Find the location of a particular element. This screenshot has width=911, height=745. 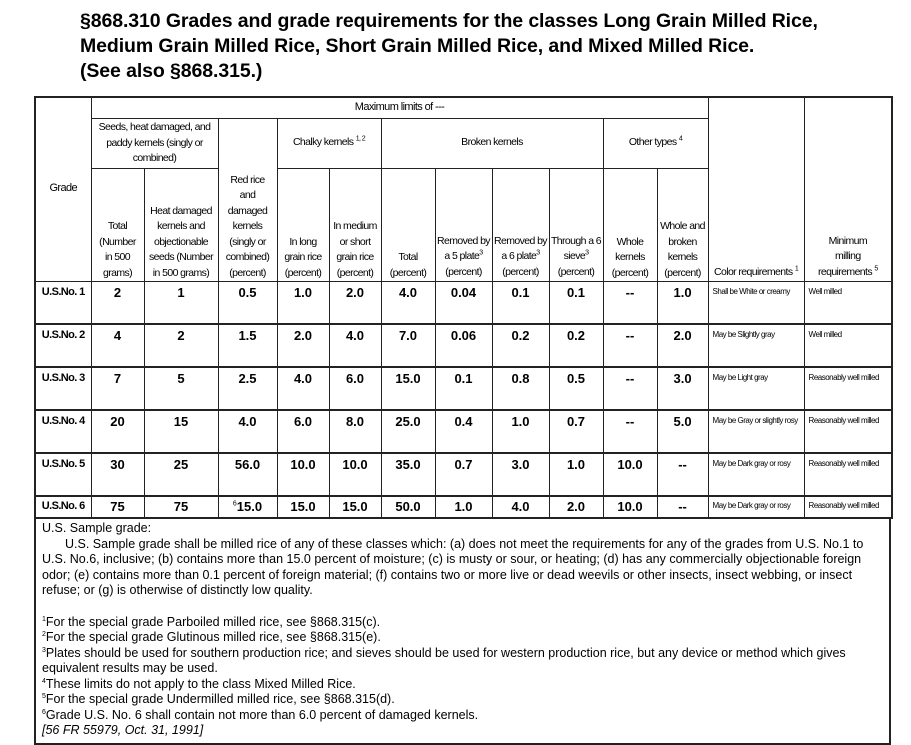

value-cell: 8.0 is located at coordinates (355, 431).